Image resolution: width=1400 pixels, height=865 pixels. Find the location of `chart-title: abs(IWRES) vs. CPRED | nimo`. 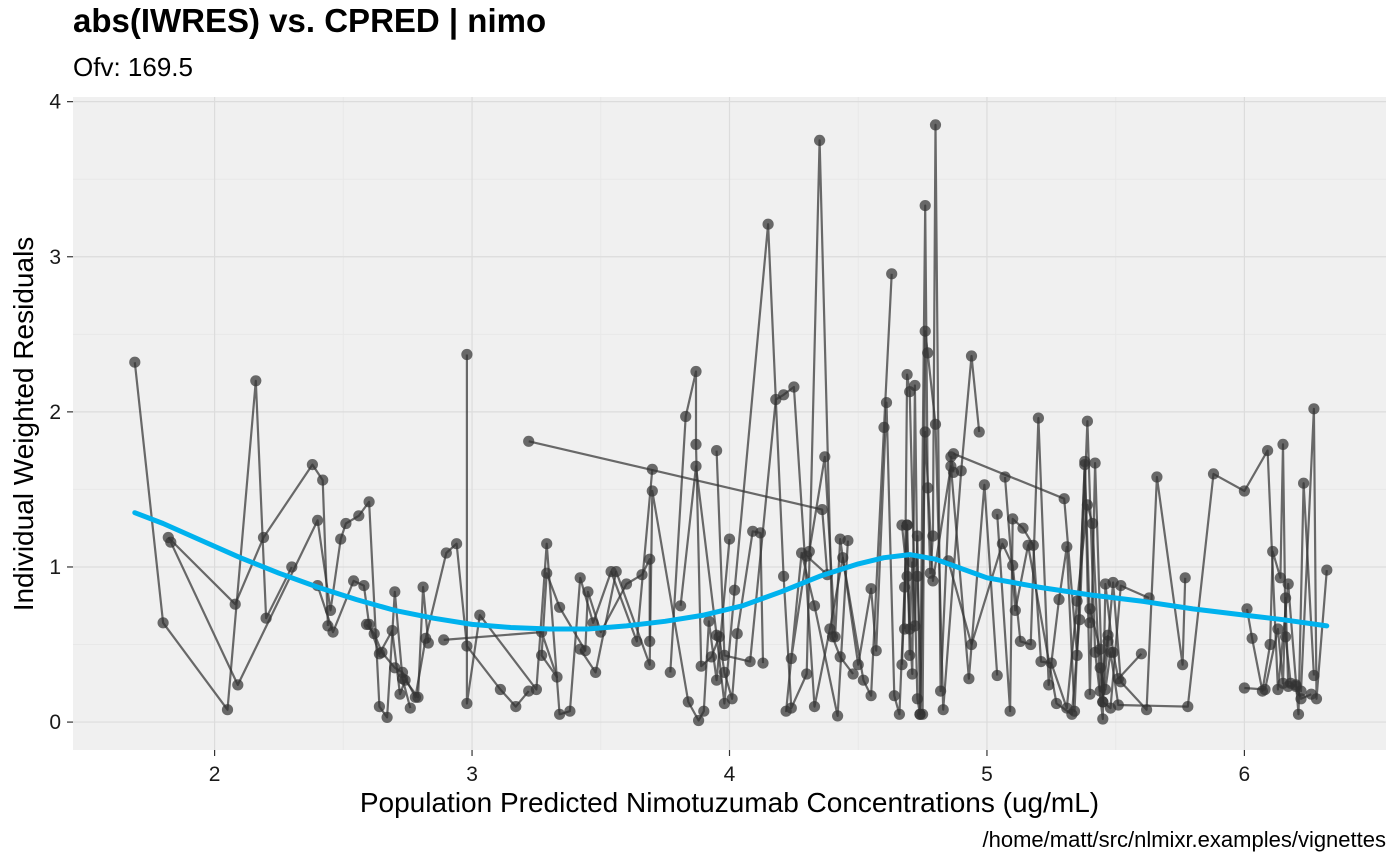

chart-title: abs(IWRES) vs. CPRED | nimo is located at coordinates (310, 20).